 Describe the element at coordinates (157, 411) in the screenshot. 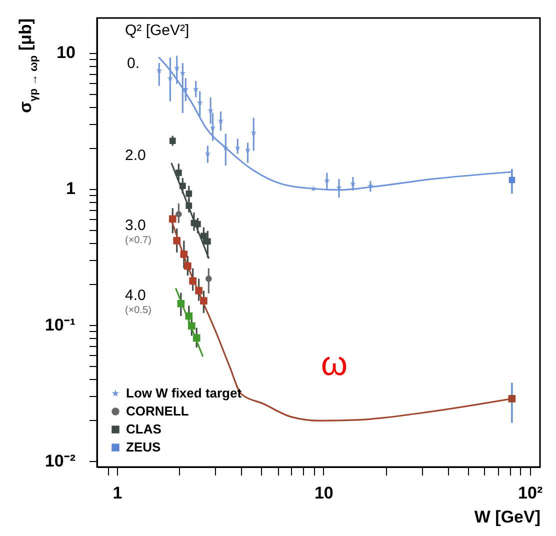

I see `legend-label: CORNELL` at that location.